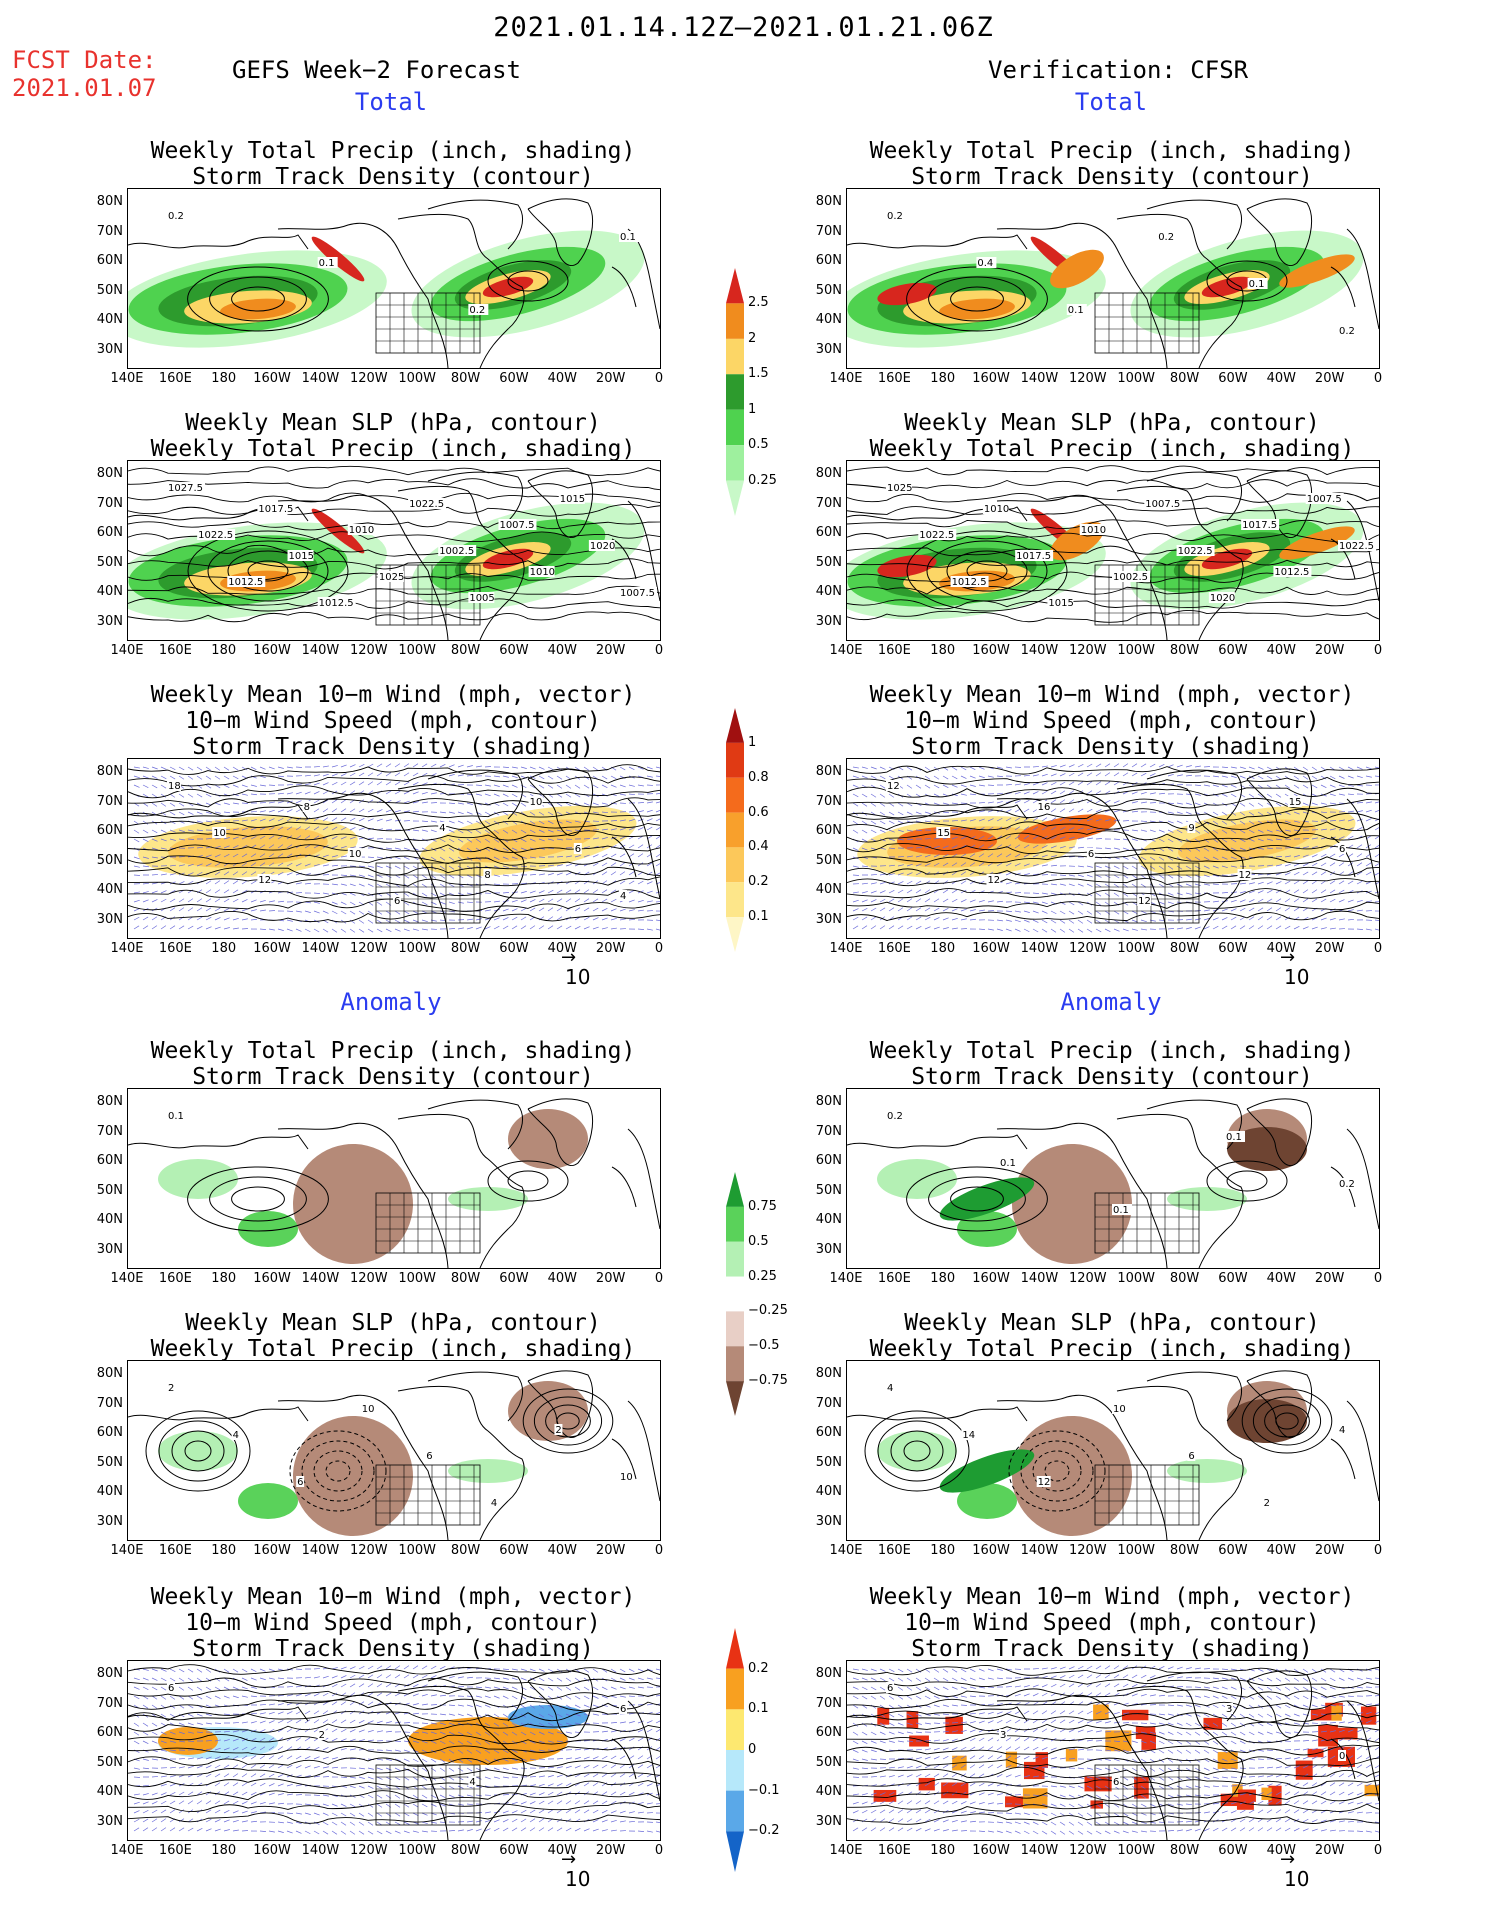  Describe the element at coordinates (828, 532) in the screenshot. I see `lat-label: 60N` at that location.